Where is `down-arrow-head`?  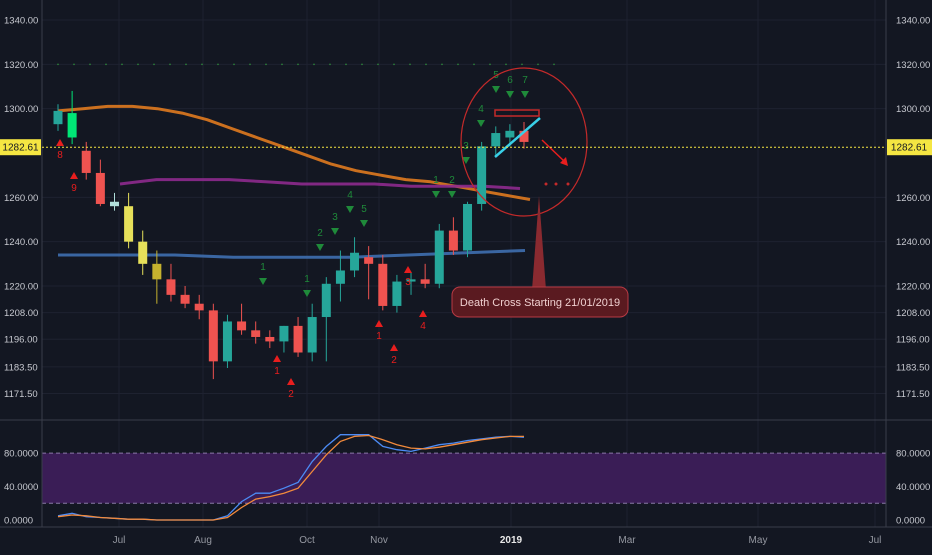
down-arrow-head is located at coordinates (564, 161).